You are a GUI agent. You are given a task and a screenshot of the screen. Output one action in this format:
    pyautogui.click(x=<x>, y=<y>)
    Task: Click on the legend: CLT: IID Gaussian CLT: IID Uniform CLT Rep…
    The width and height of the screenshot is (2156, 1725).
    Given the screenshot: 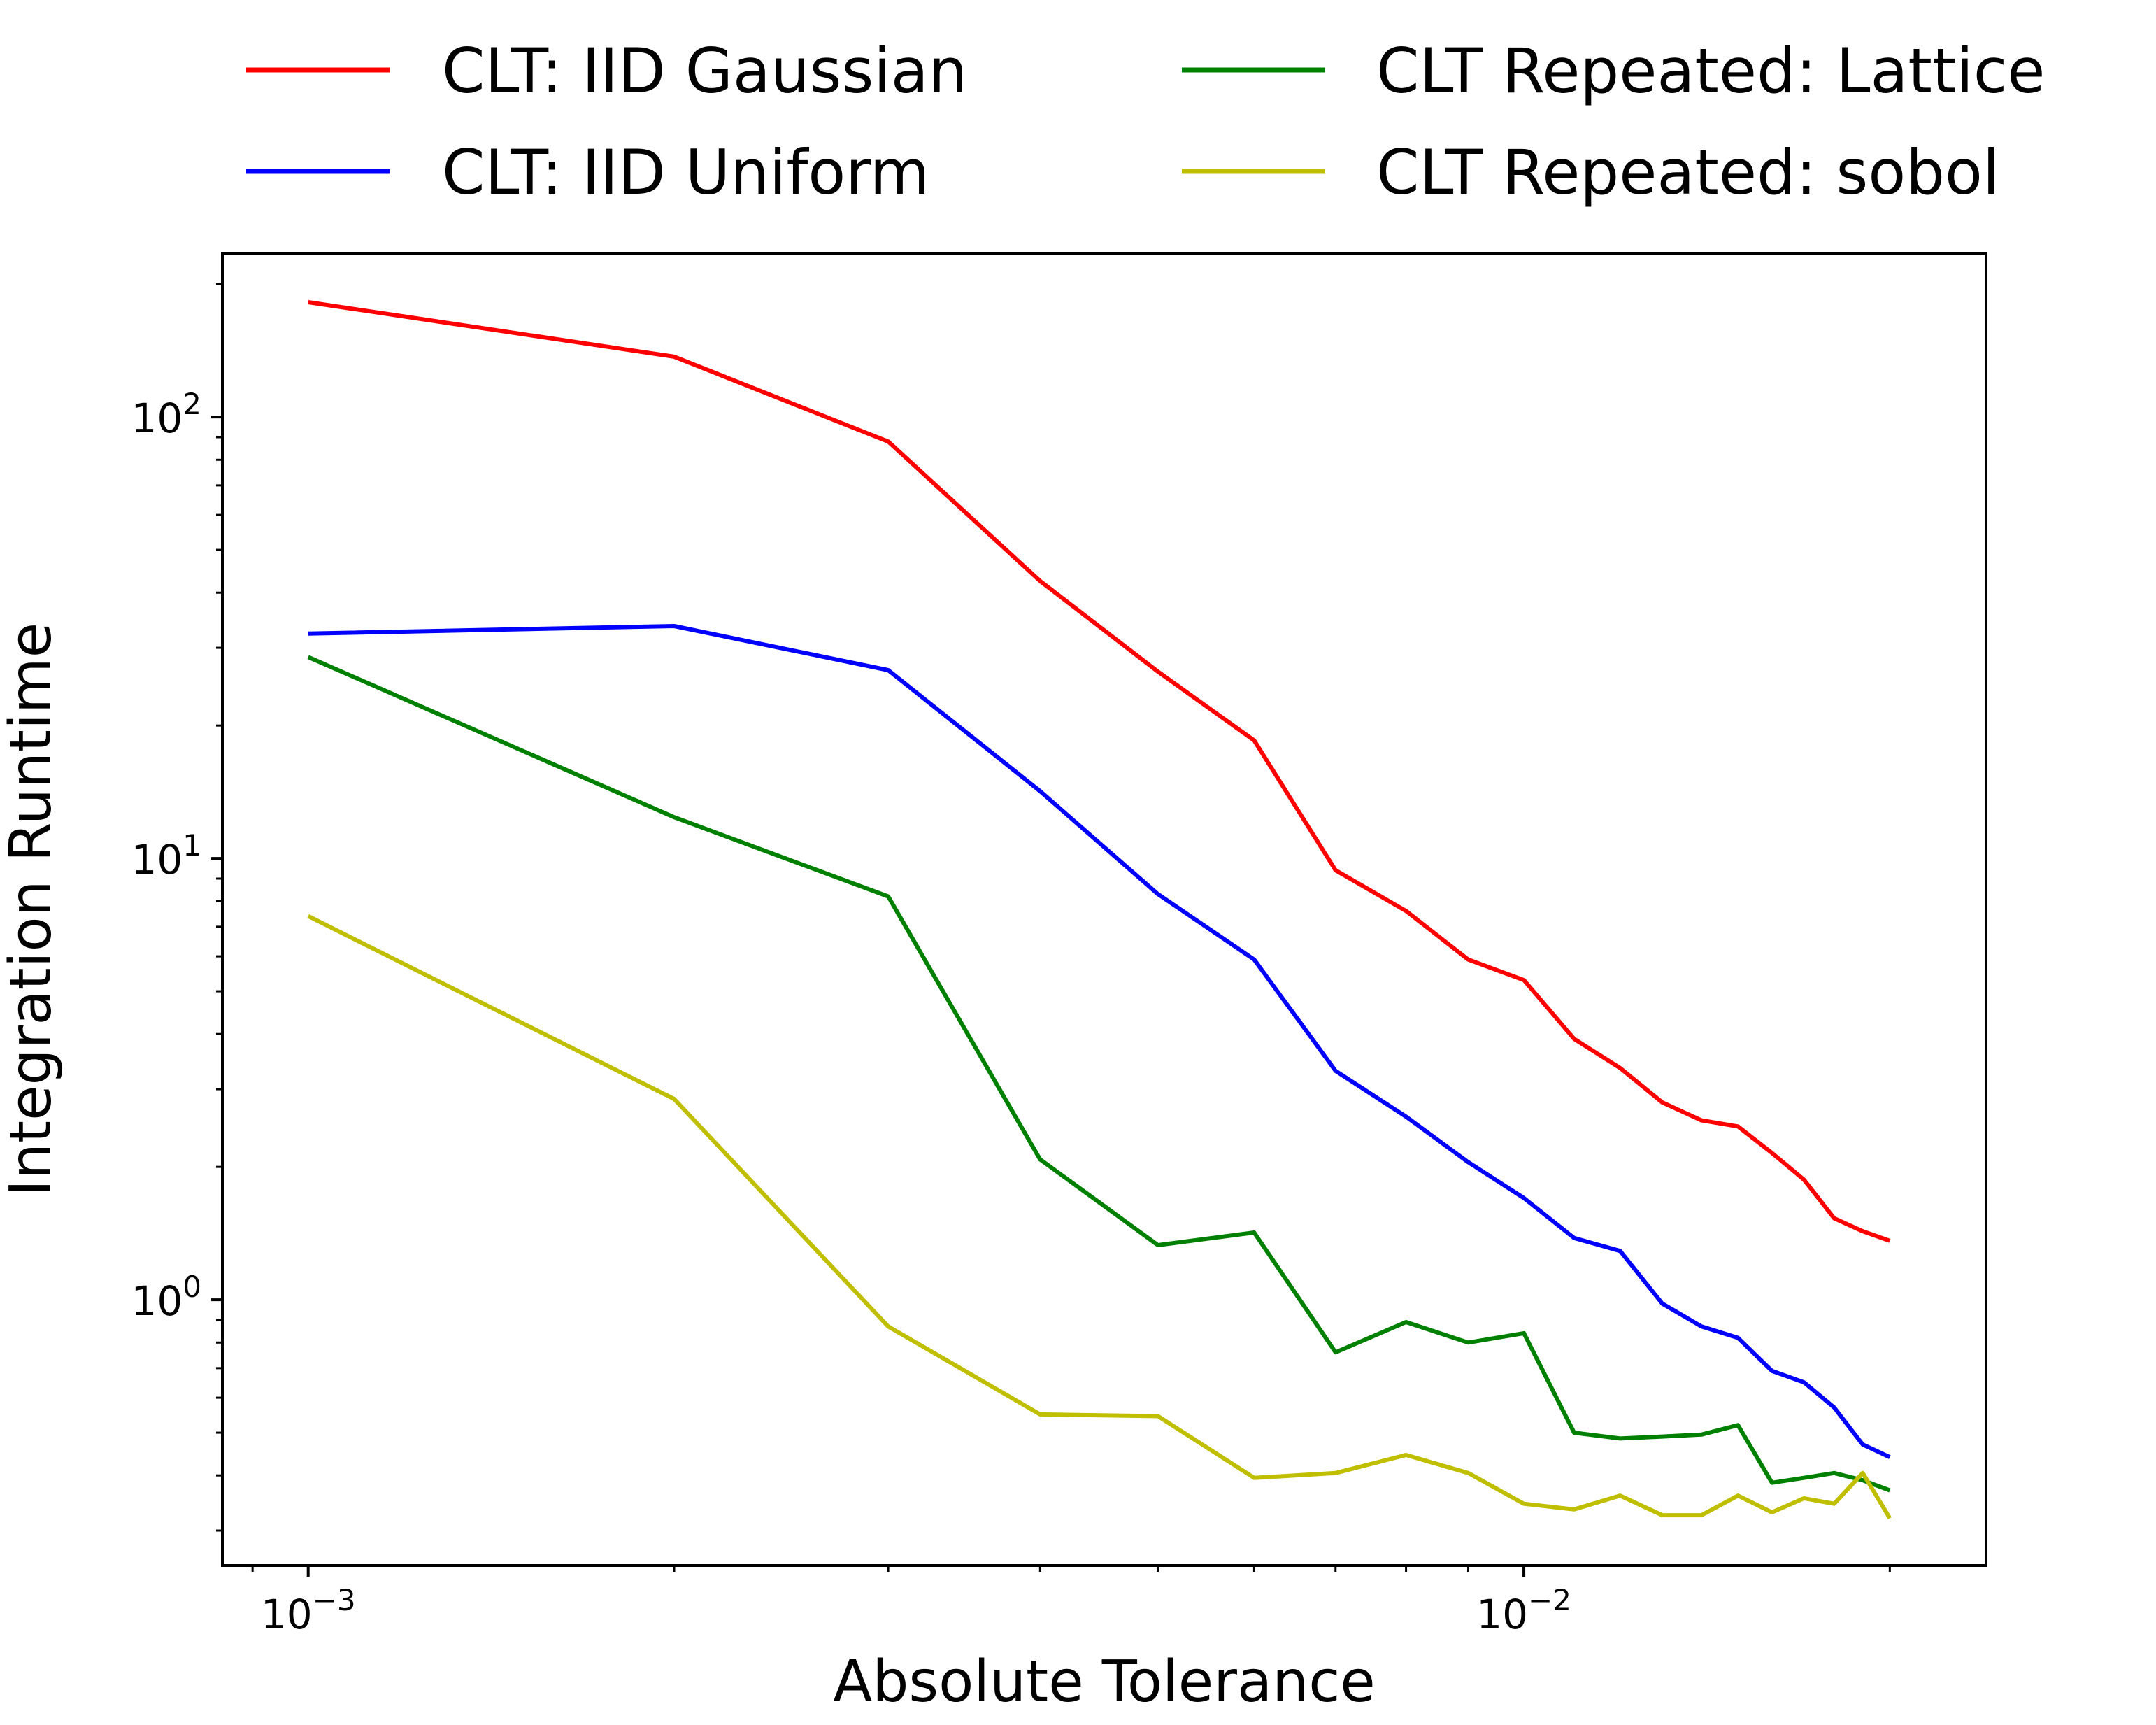 What is the action you would take?
    pyautogui.click(x=1145, y=121)
    